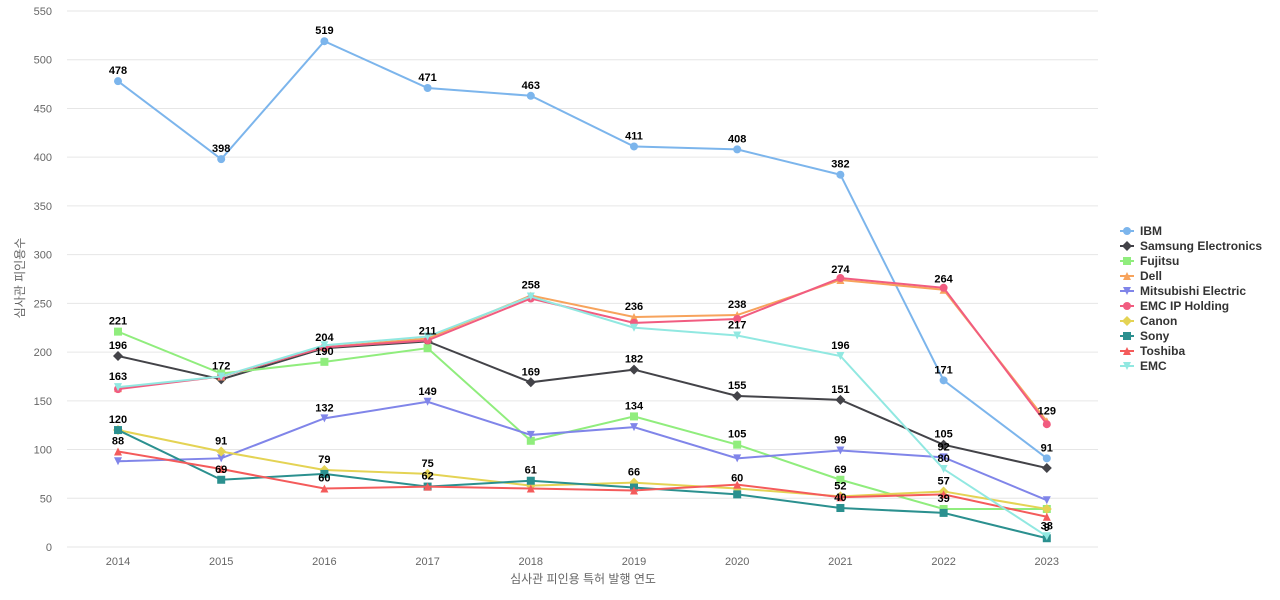 The height and width of the screenshot is (600, 1280). I want to click on data-label: 471, so click(427, 78).